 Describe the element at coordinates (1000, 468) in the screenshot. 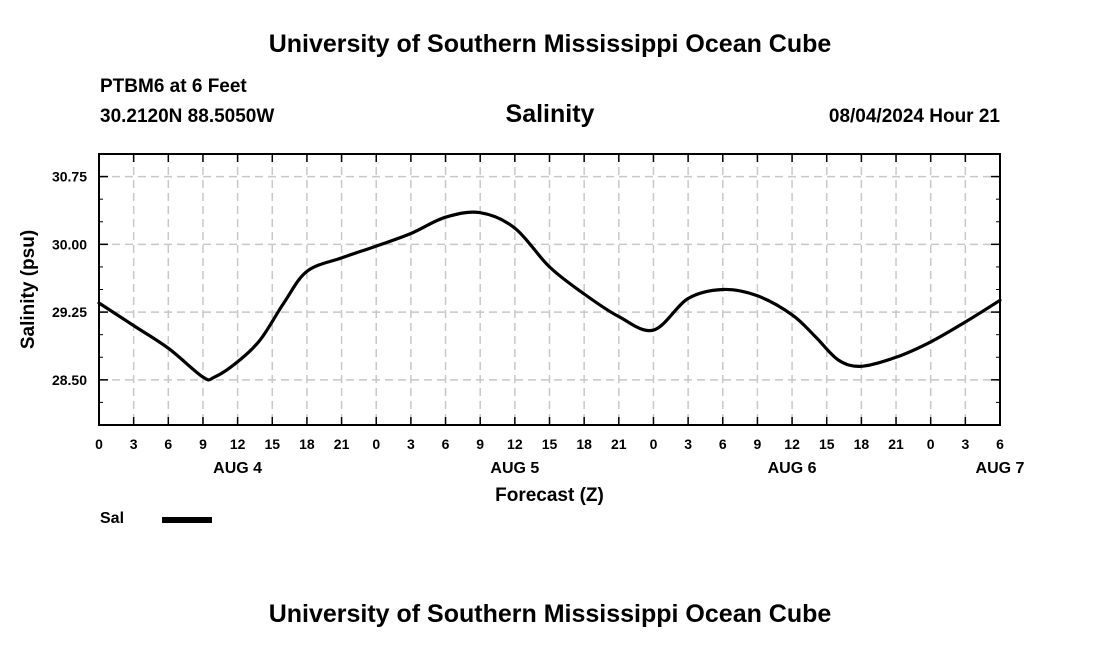

I see `date-label: AUG 7` at that location.